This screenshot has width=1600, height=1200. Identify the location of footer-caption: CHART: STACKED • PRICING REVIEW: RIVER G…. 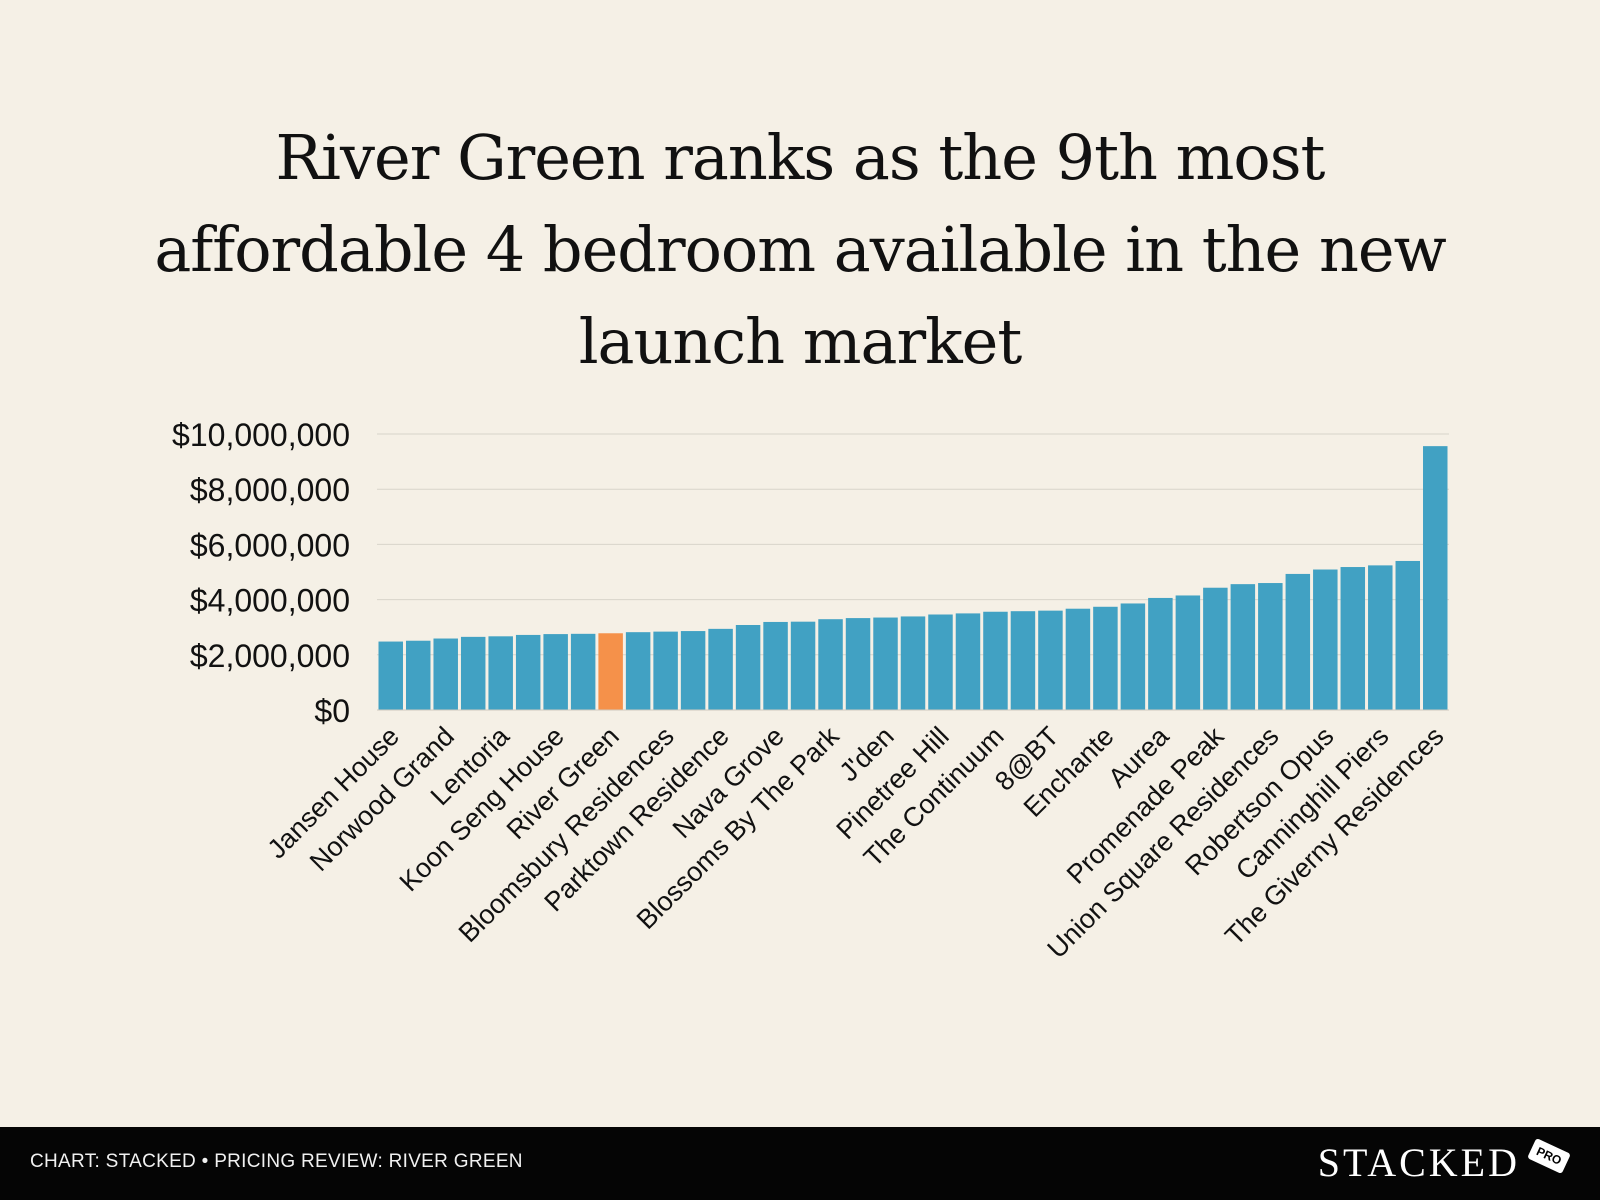
(276, 1161).